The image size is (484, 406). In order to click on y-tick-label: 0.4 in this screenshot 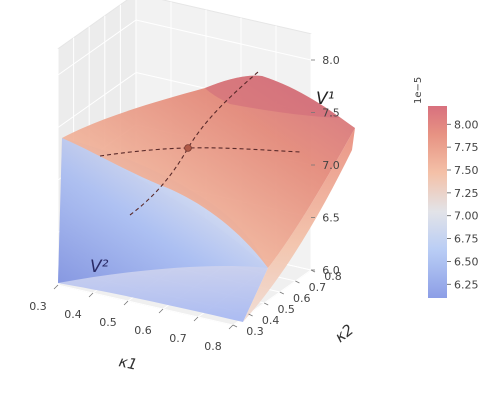, I will do `click(271, 320)`.